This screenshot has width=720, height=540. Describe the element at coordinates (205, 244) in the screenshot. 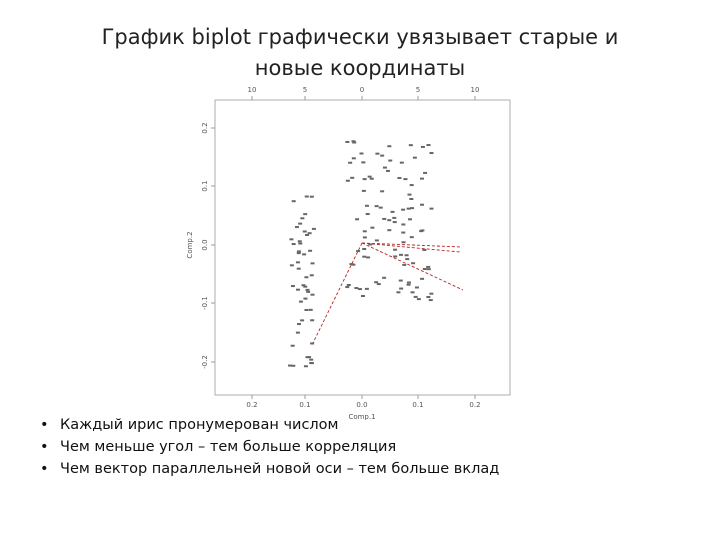

I see `left-tick-label: 0.0` at that location.